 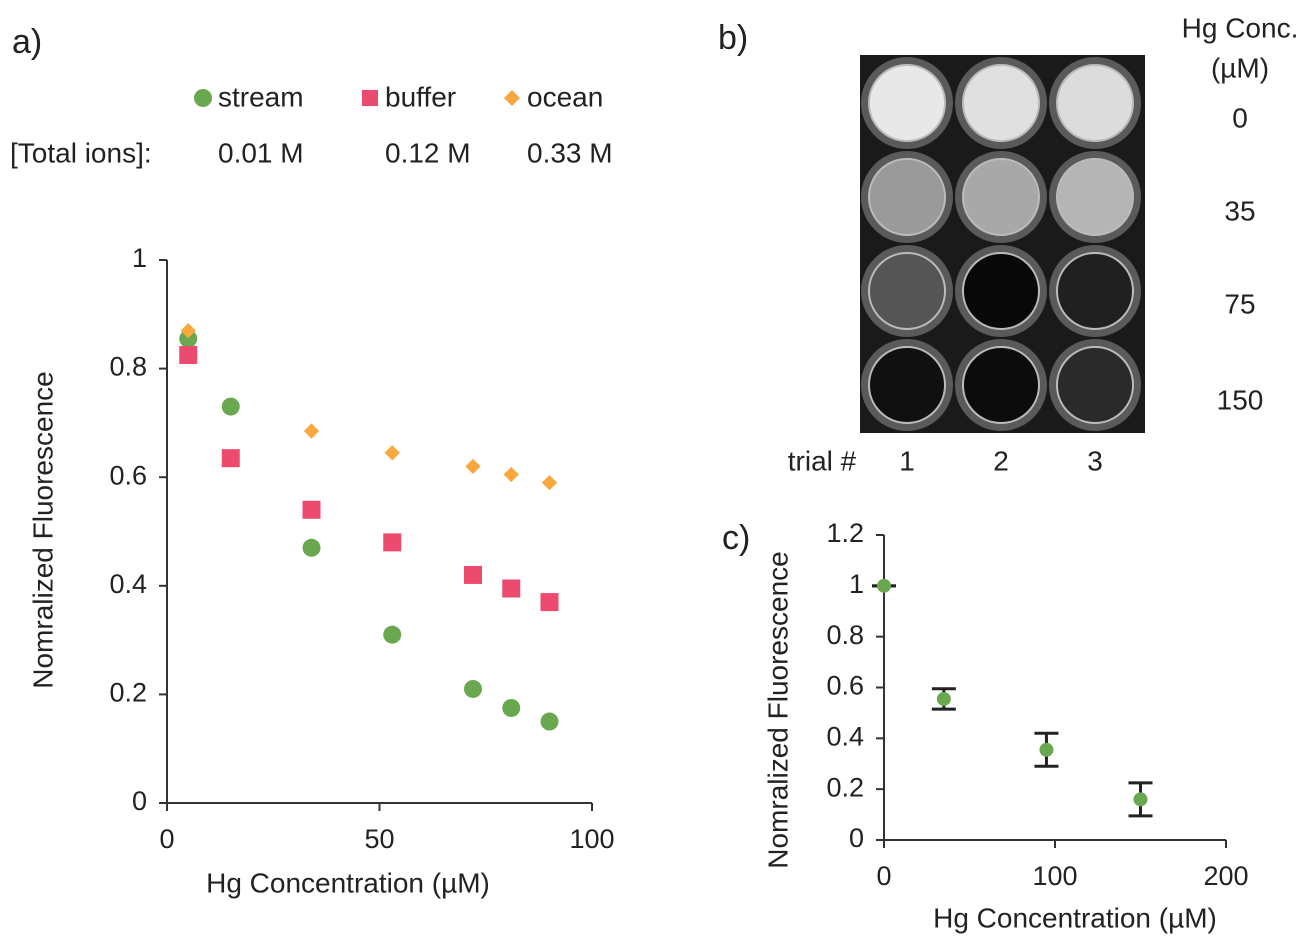 What do you see at coordinates (1240, 27) in the screenshot?
I see `photo-header: Hg Conc.` at bounding box center [1240, 27].